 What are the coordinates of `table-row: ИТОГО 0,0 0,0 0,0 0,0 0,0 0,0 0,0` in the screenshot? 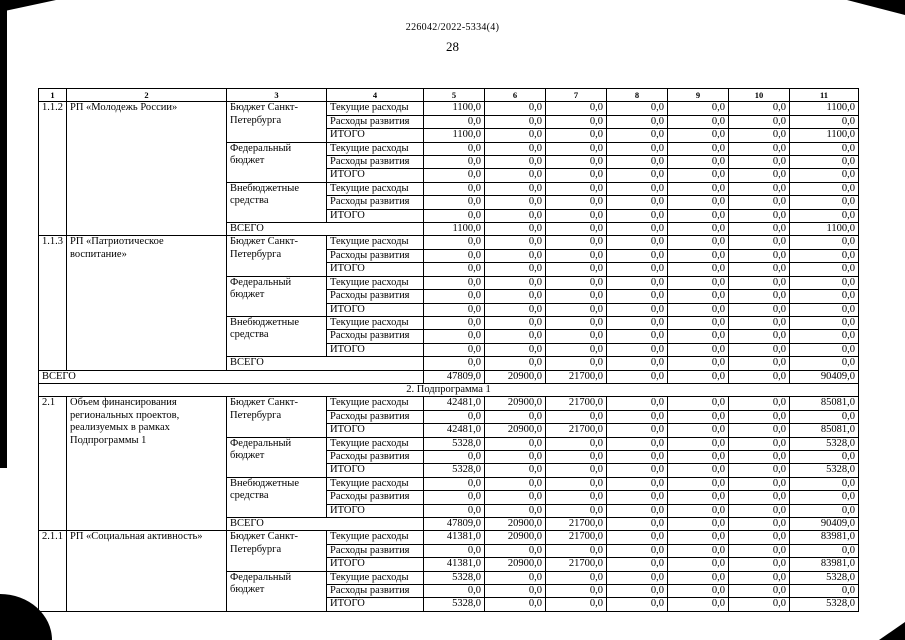 It's located at (449, 350).